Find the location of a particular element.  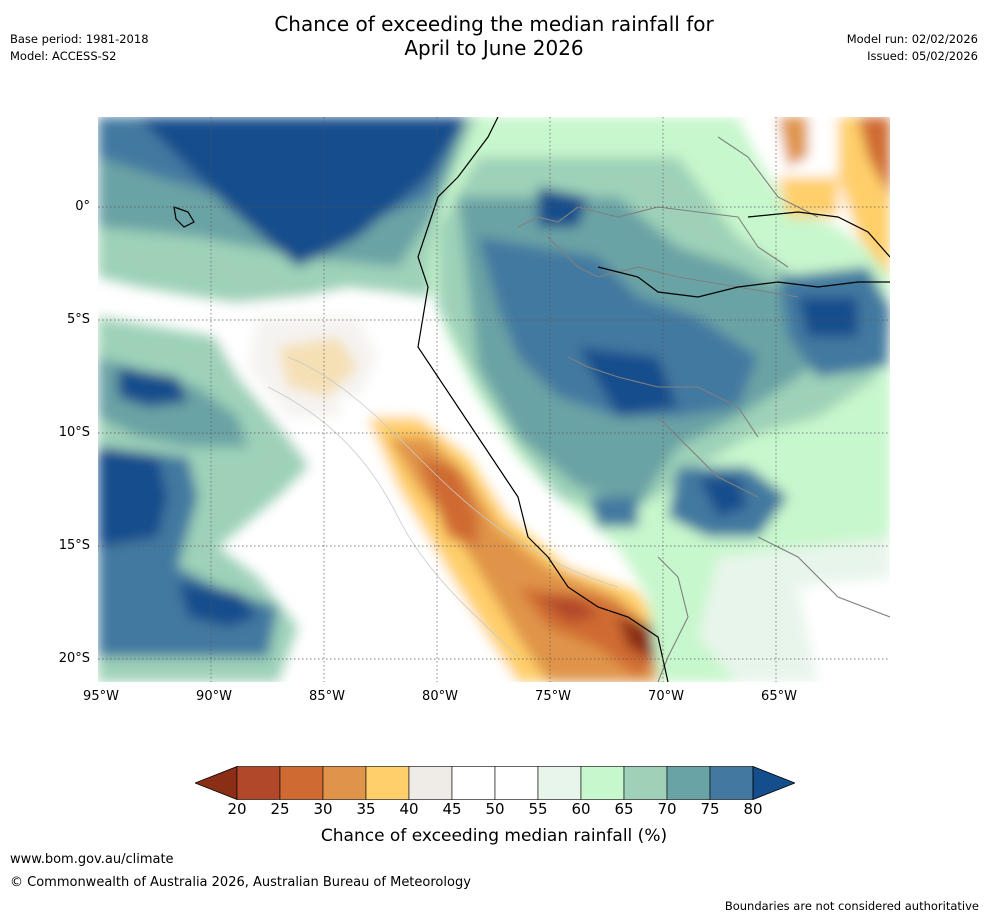

lon-label-70w: 70°W is located at coordinates (666, 696).